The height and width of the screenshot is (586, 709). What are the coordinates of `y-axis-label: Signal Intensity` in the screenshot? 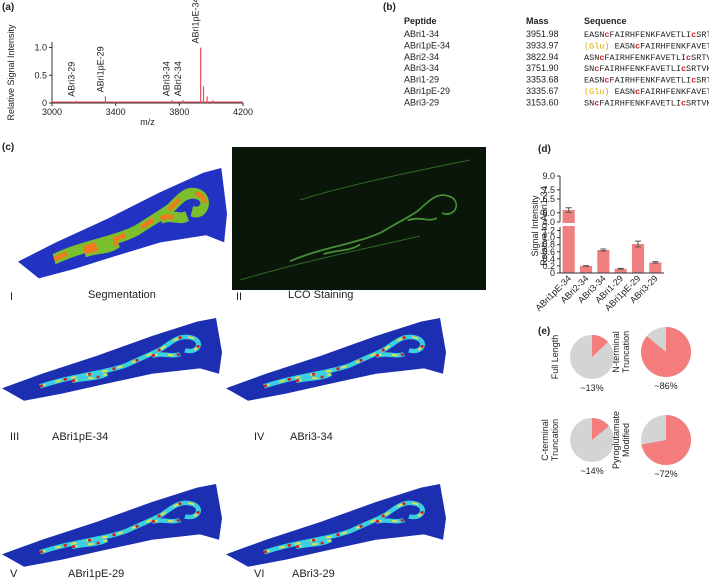 It's located at (535, 226).